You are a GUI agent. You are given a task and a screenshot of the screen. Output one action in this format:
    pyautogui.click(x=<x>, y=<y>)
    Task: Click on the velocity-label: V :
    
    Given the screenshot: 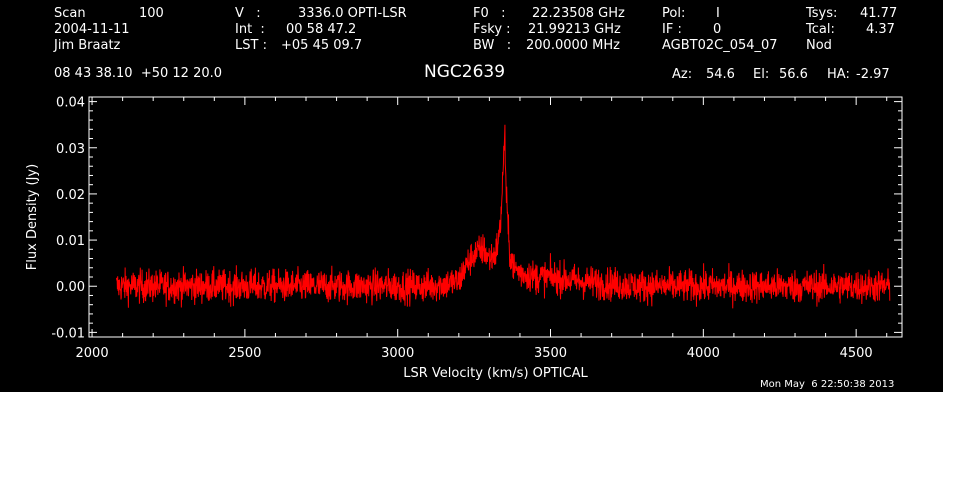 What is the action you would take?
    pyautogui.click(x=248, y=13)
    